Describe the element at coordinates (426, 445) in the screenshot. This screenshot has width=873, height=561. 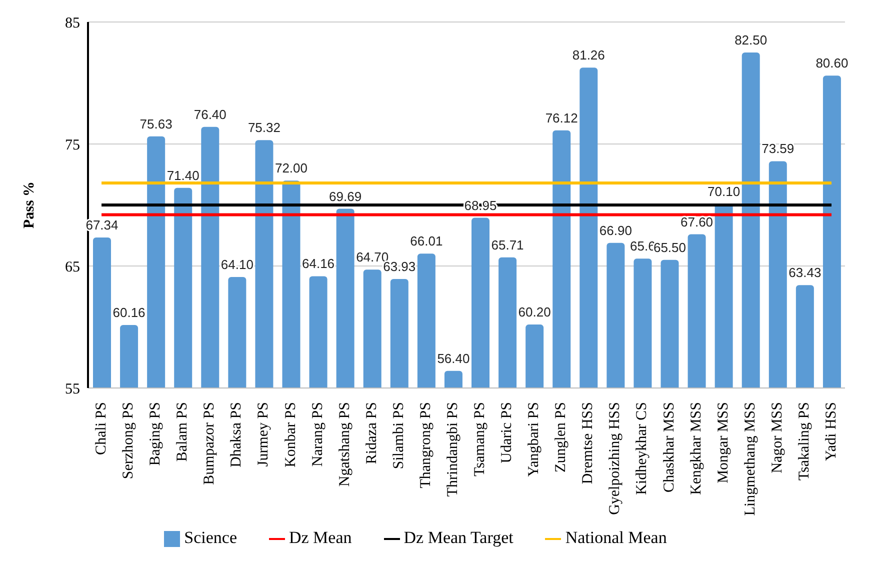
I see `x-tick-label: Thangrong PS` at that location.